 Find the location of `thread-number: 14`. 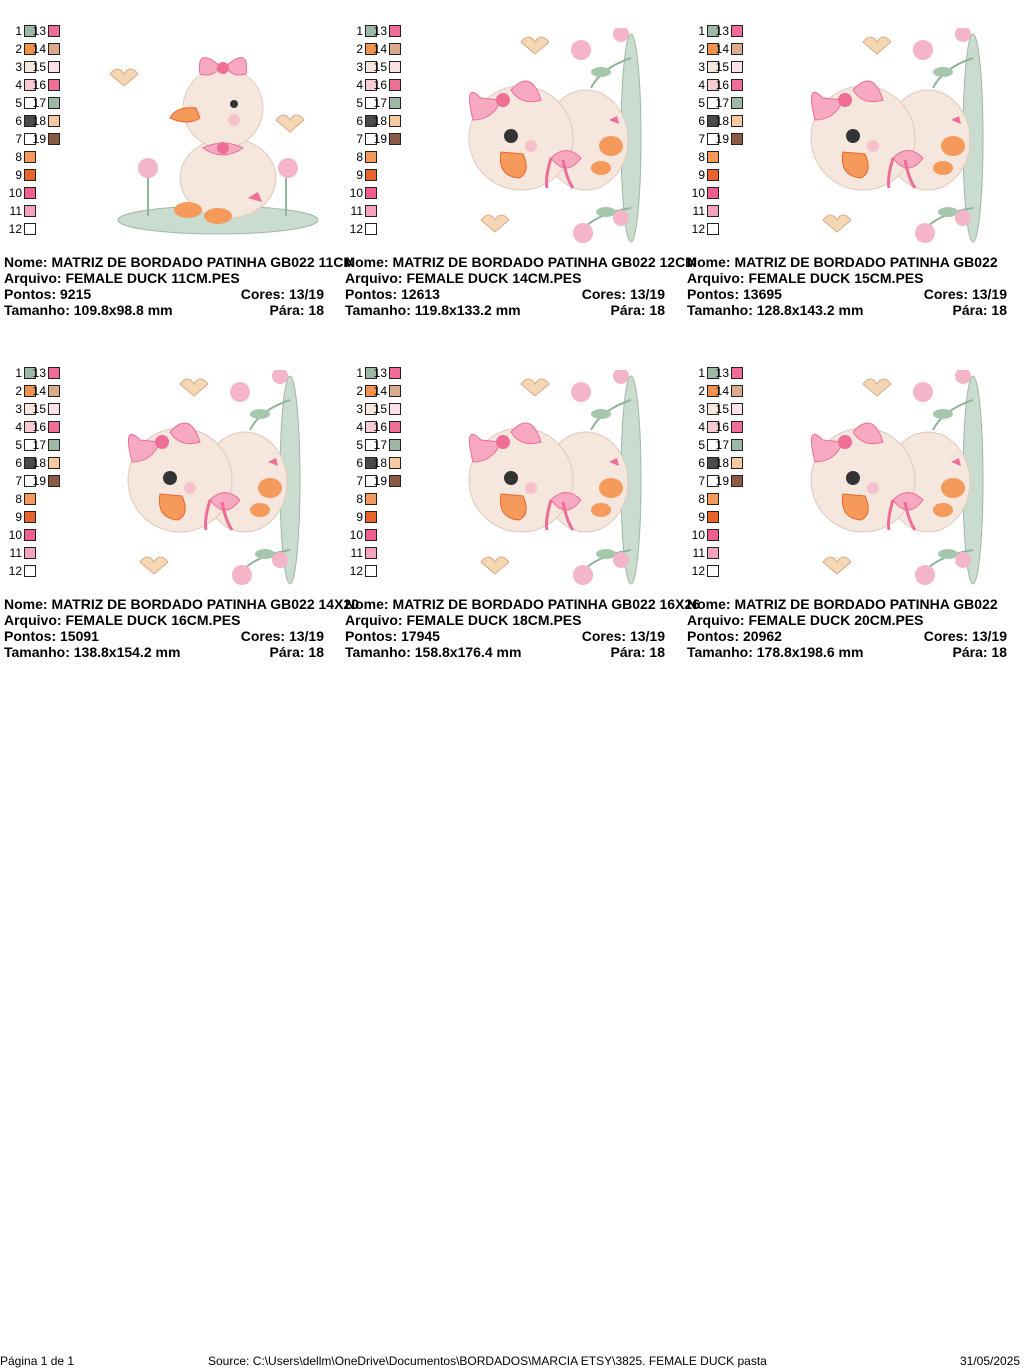

thread-number: 14 is located at coordinates (722, 391).